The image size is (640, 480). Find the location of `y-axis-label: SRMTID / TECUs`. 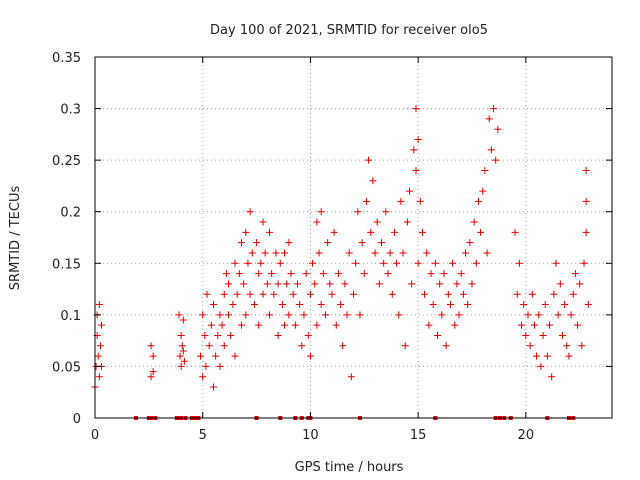

y-axis-label: SRMTID / TECUs is located at coordinates (15, 238).